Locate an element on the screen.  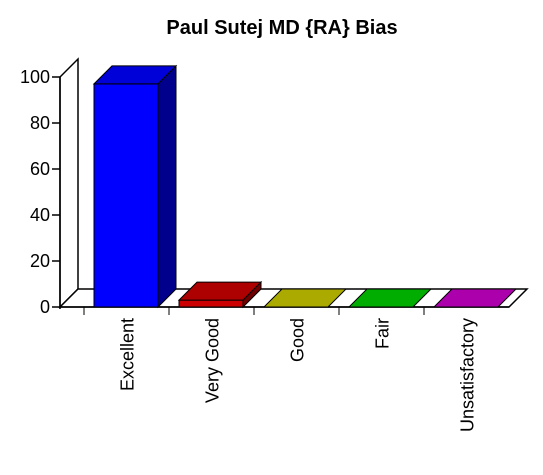
chart-title: Paul Sutej MD {RA} Bias is located at coordinates (281, 28).